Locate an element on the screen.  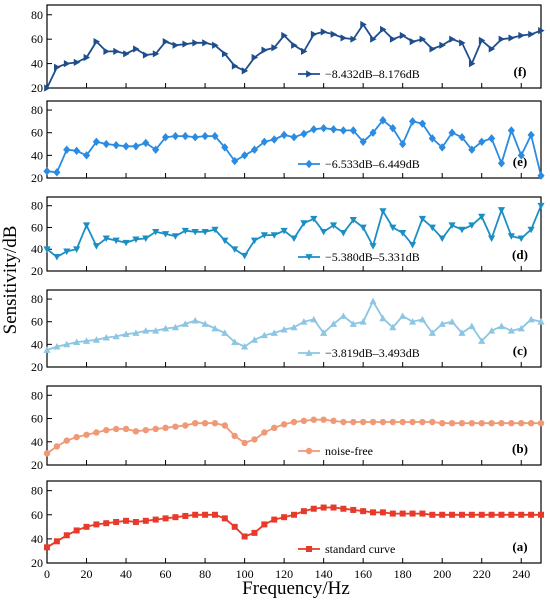
y-tick-label: 80 is located at coordinates (37, 299).